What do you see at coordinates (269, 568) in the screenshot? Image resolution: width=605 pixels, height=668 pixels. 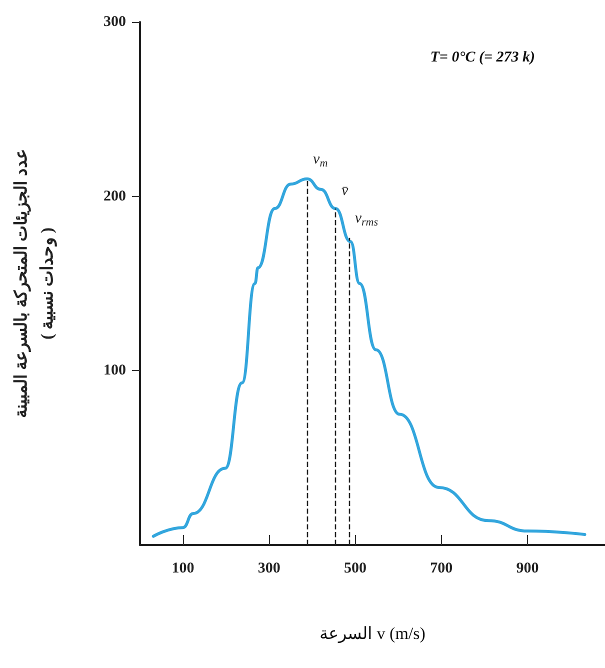 I see `x-tick-label: 300` at bounding box center [269, 568].